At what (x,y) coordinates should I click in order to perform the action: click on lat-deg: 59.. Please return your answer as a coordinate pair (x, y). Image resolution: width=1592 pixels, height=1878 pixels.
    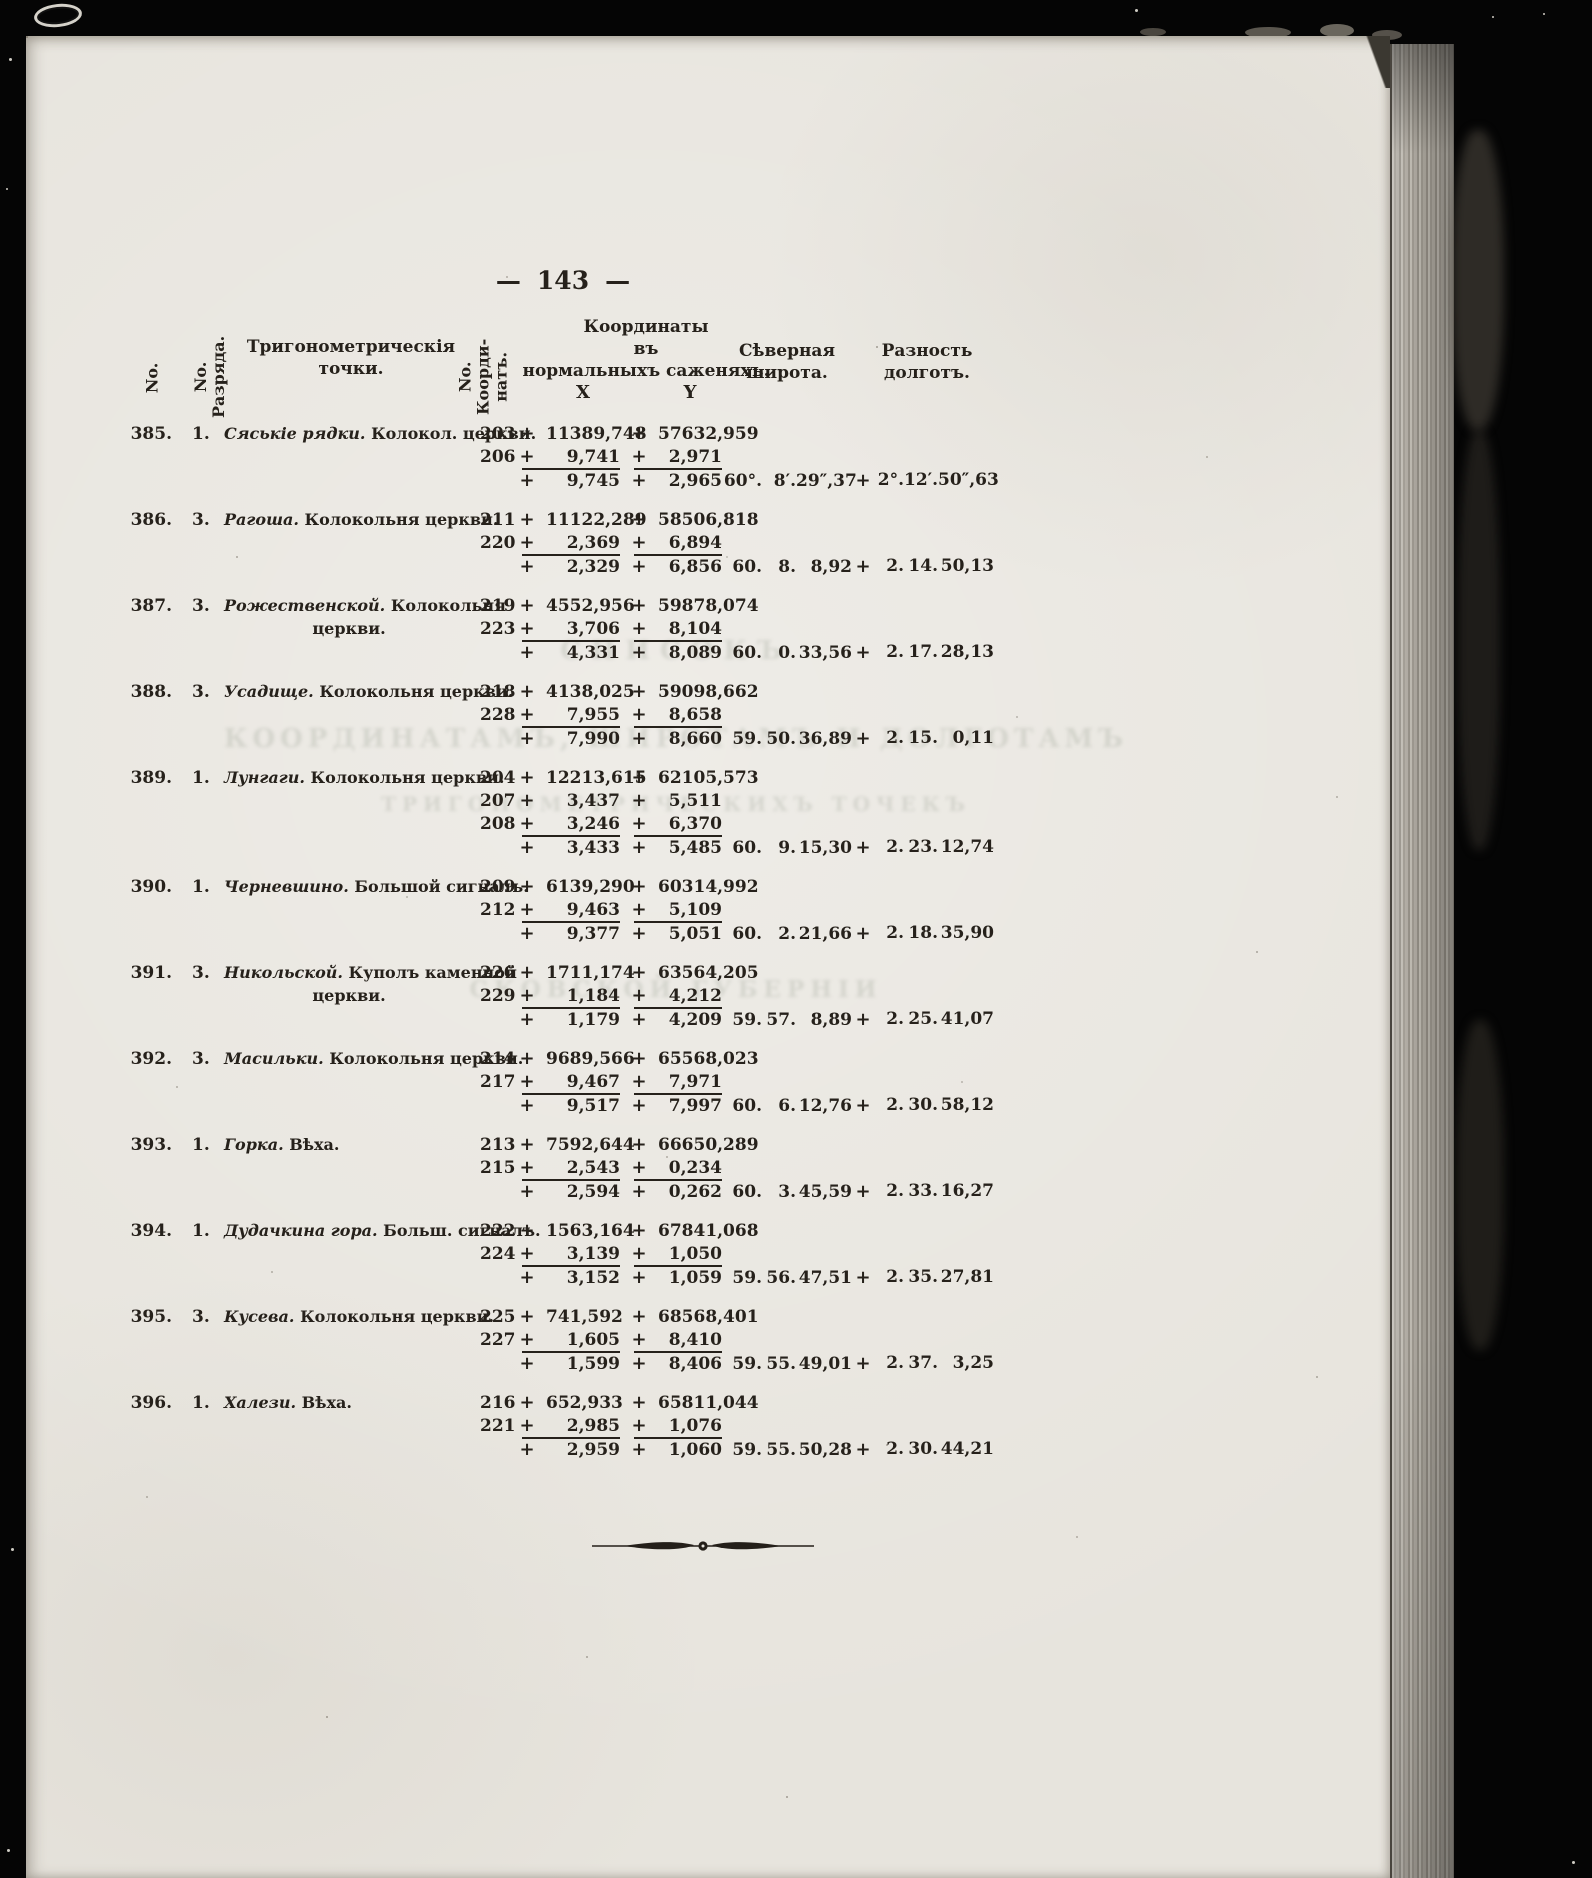
    Looking at the image, I should click on (747, 739).